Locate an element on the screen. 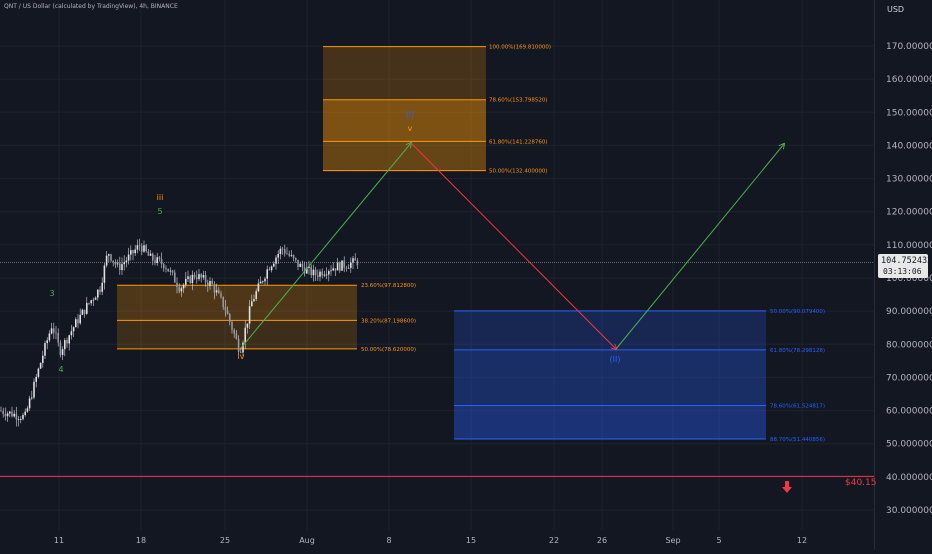 The height and width of the screenshot is (554, 932). time-tick-label: 22 is located at coordinates (554, 540).